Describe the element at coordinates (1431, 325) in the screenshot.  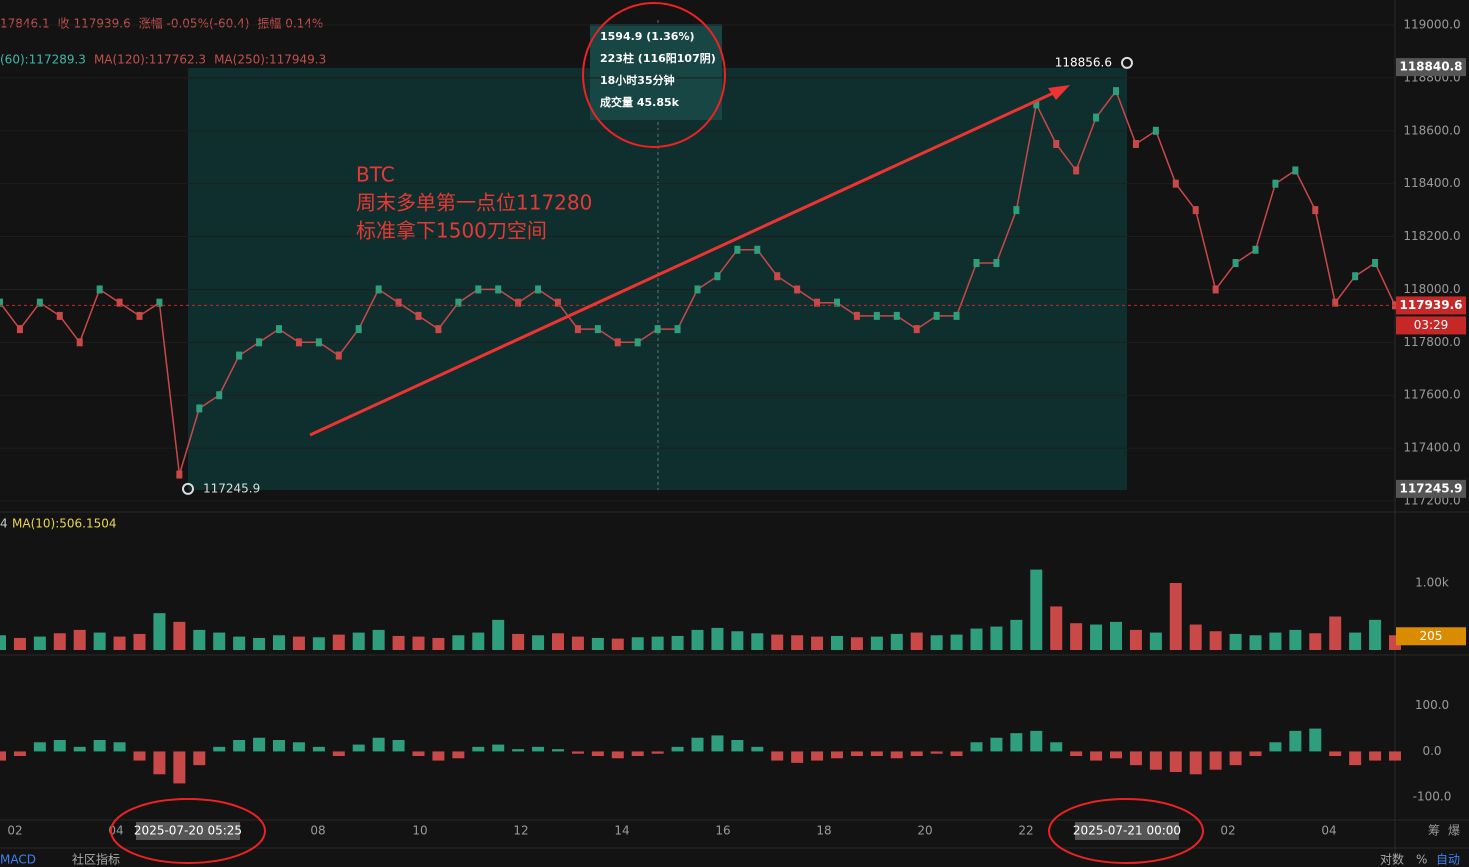
I see `countdown: 03:29` at that location.